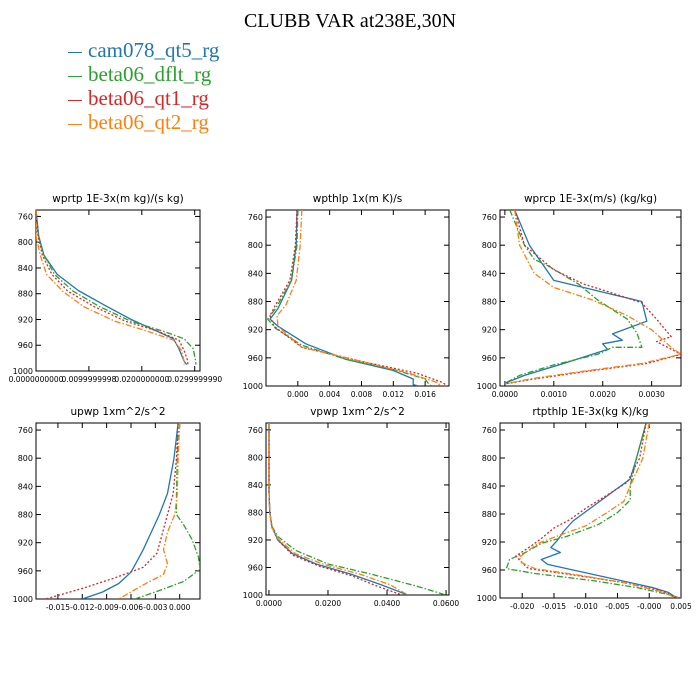 The image size is (700, 700). I want to click on x-tick-label: -0.020, so click(522, 606).